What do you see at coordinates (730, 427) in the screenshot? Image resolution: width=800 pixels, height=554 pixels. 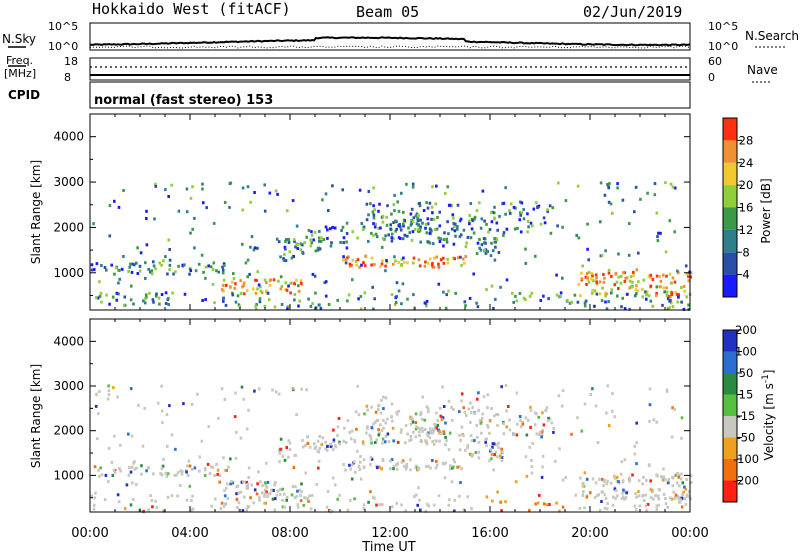 I see `colorbar-swatch` at bounding box center [730, 427].